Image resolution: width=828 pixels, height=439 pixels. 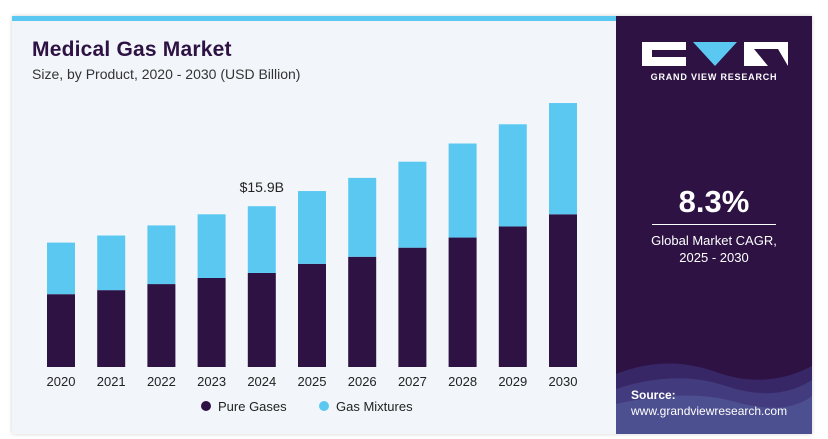 I want to click on legend-swatch-gas-mixtures, so click(x=324, y=406).